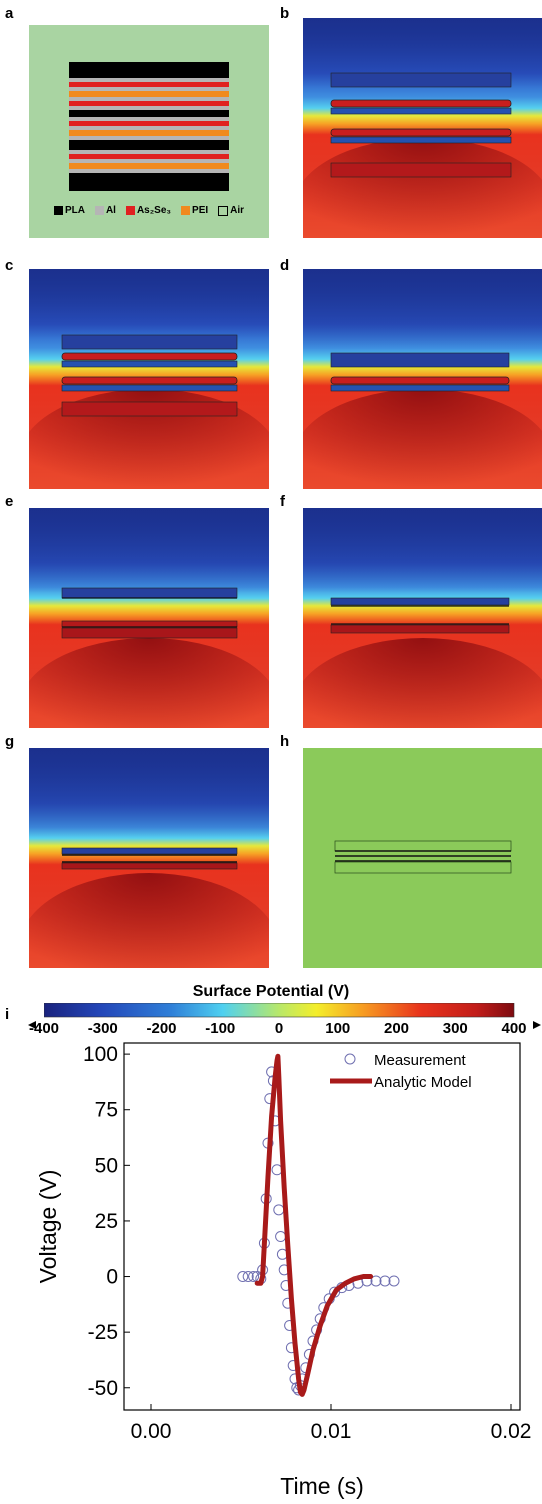  I want to click on panel-label-g: g, so click(10, 741).